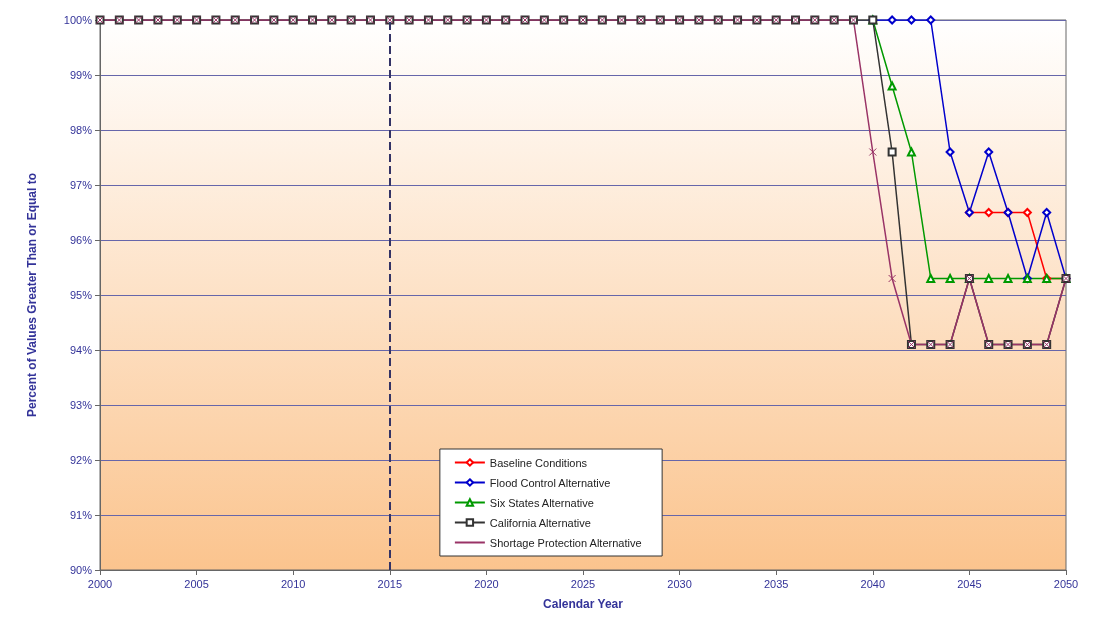 This screenshot has height=640, width=1096. Describe the element at coordinates (776, 583) in the screenshot. I see `x-tick-label: 2035` at that location.